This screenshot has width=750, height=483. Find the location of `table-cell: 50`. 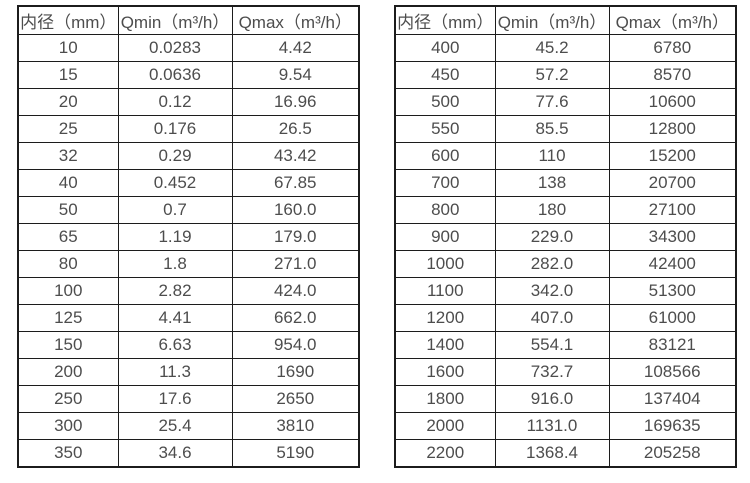

table-cell: 50 is located at coordinates (68, 210).